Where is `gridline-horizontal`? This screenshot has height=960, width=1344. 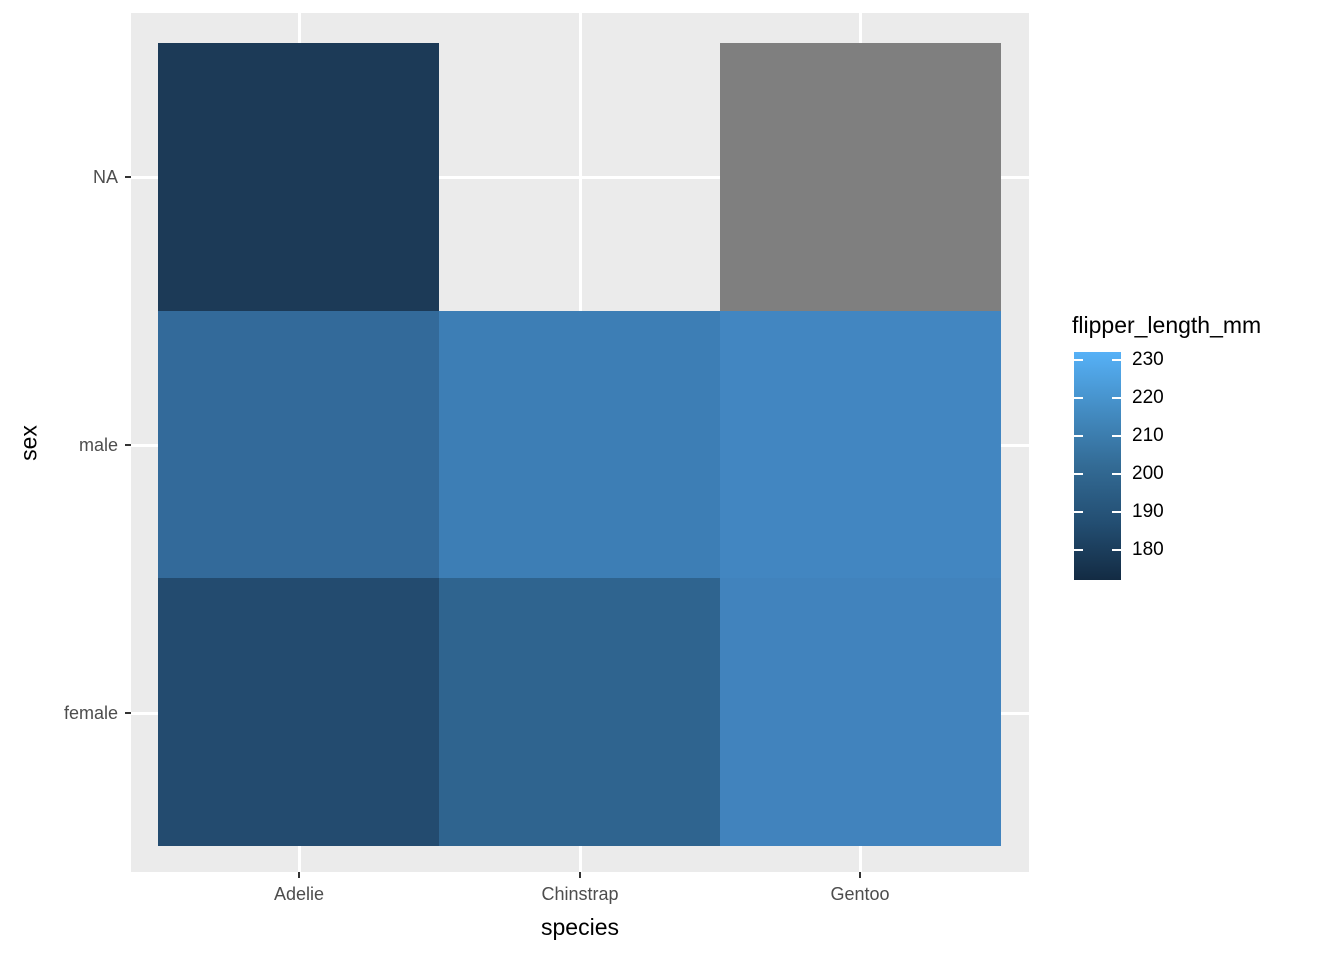
gridline-horizontal is located at coordinates (580, 177).